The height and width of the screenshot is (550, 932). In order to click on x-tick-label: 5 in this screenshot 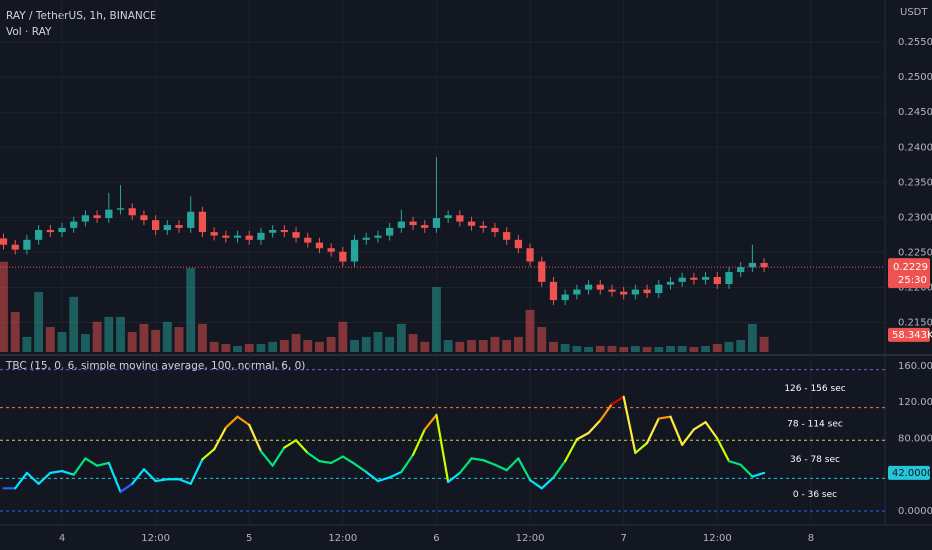, I will do `click(249, 538)`.